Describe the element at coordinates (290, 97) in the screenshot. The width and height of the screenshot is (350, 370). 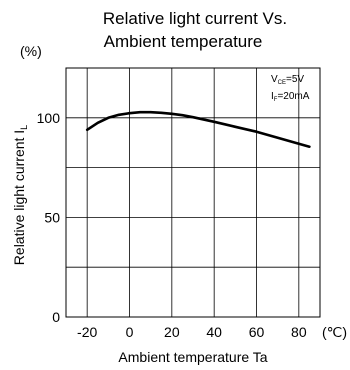
I see `condition-if: IF=20mA` at that location.